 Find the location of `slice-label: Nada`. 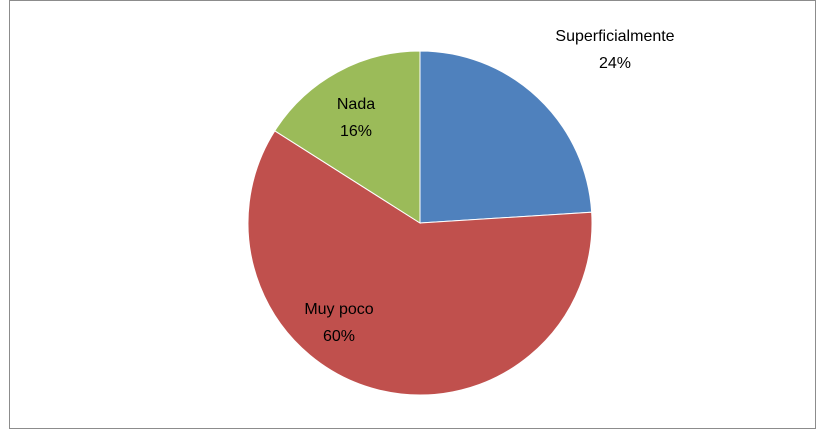

slice-label: Nada is located at coordinates (356, 104).